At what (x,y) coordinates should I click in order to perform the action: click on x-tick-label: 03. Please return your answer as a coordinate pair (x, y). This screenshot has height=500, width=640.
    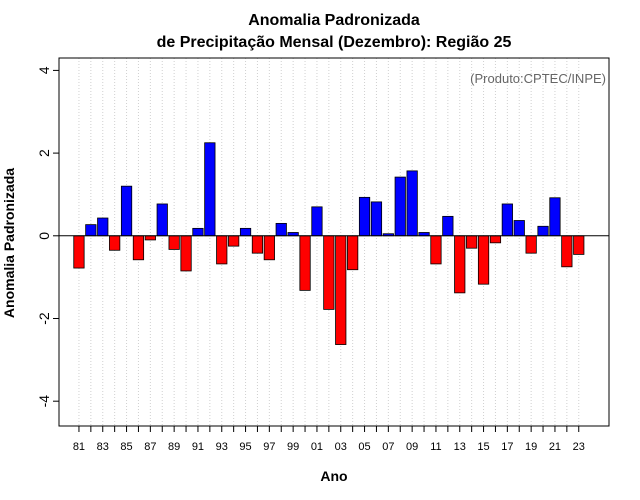
    Looking at the image, I should click on (341, 447).